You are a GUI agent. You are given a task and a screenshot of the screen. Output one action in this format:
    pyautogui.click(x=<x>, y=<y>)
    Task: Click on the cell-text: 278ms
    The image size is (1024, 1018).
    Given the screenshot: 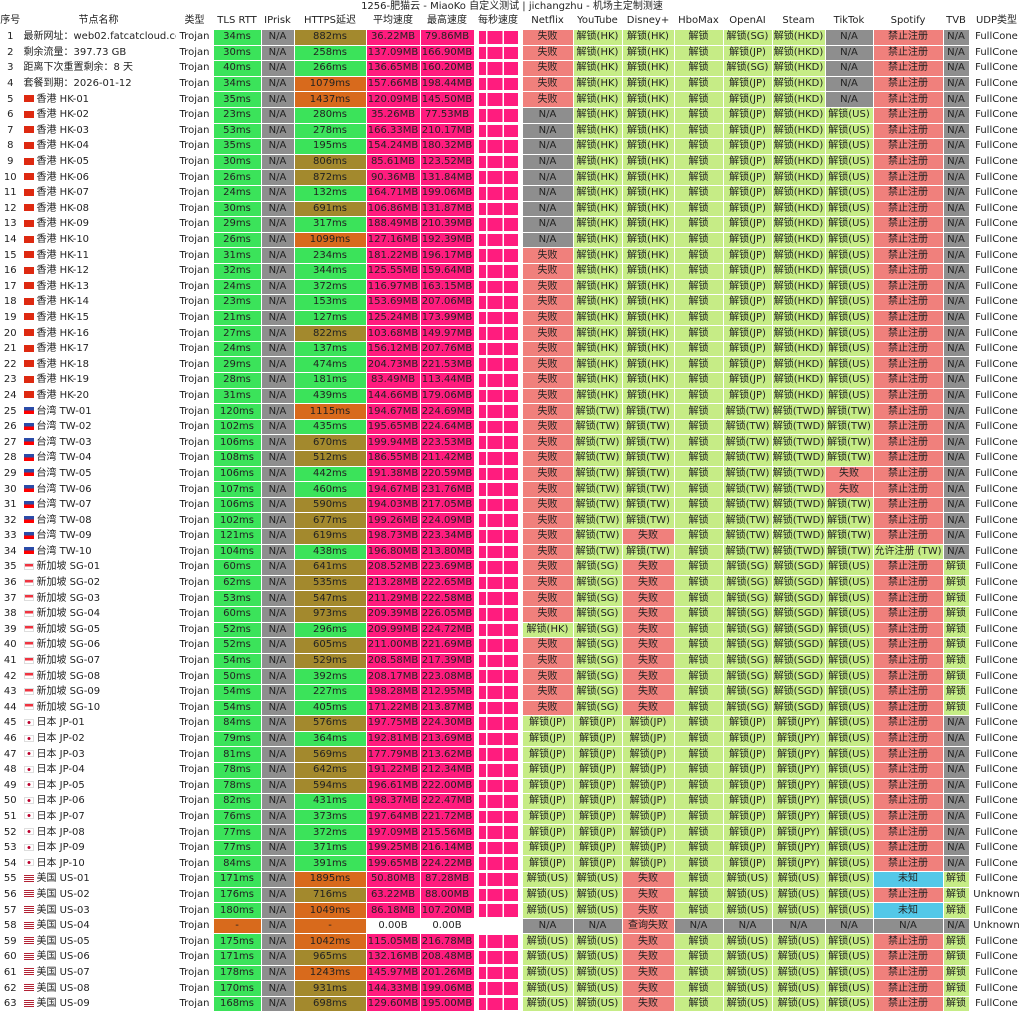 What is the action you would take?
    pyautogui.click(x=330, y=130)
    